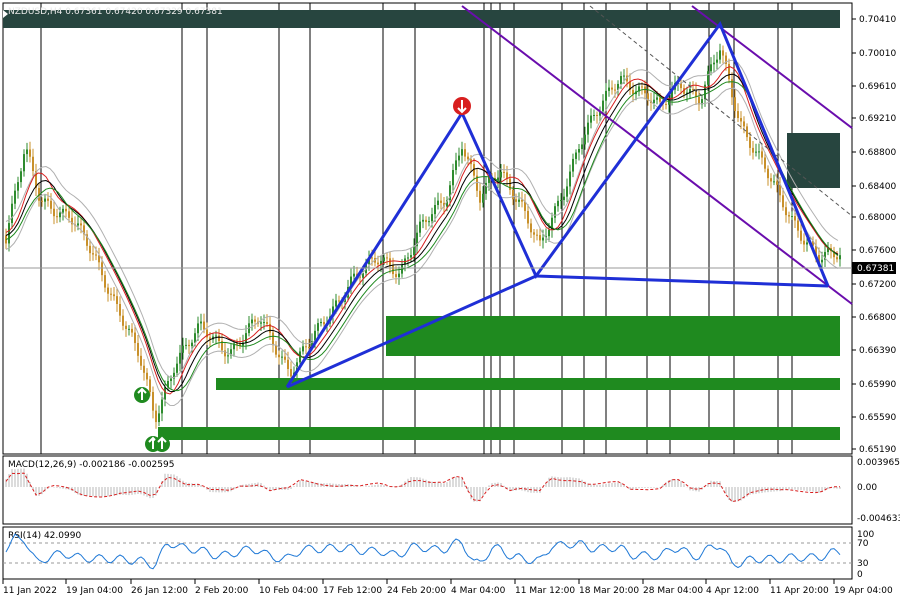 This screenshot has width=900, height=604. I want to click on price-tick-label: 0.65990, so click(877, 385).